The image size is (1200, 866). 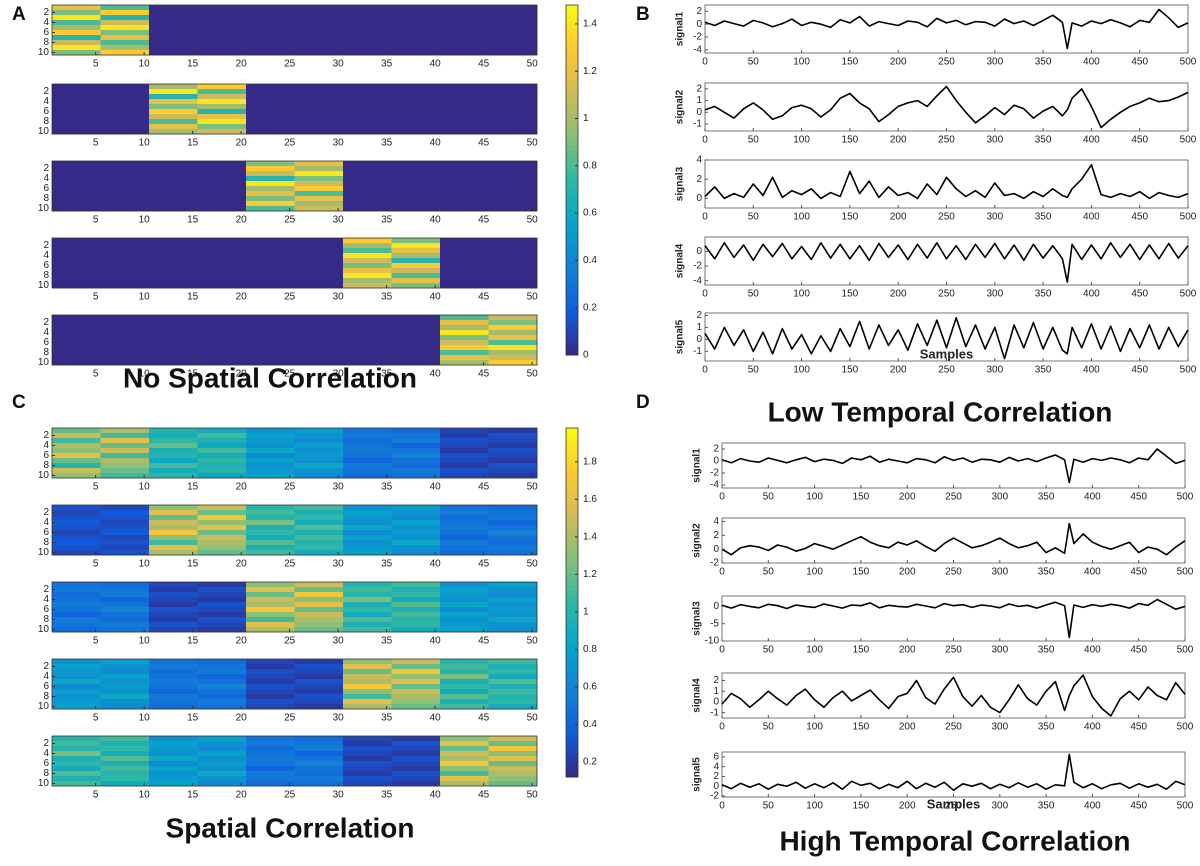 I want to click on x-tick-label: 0, so click(x=705, y=370).